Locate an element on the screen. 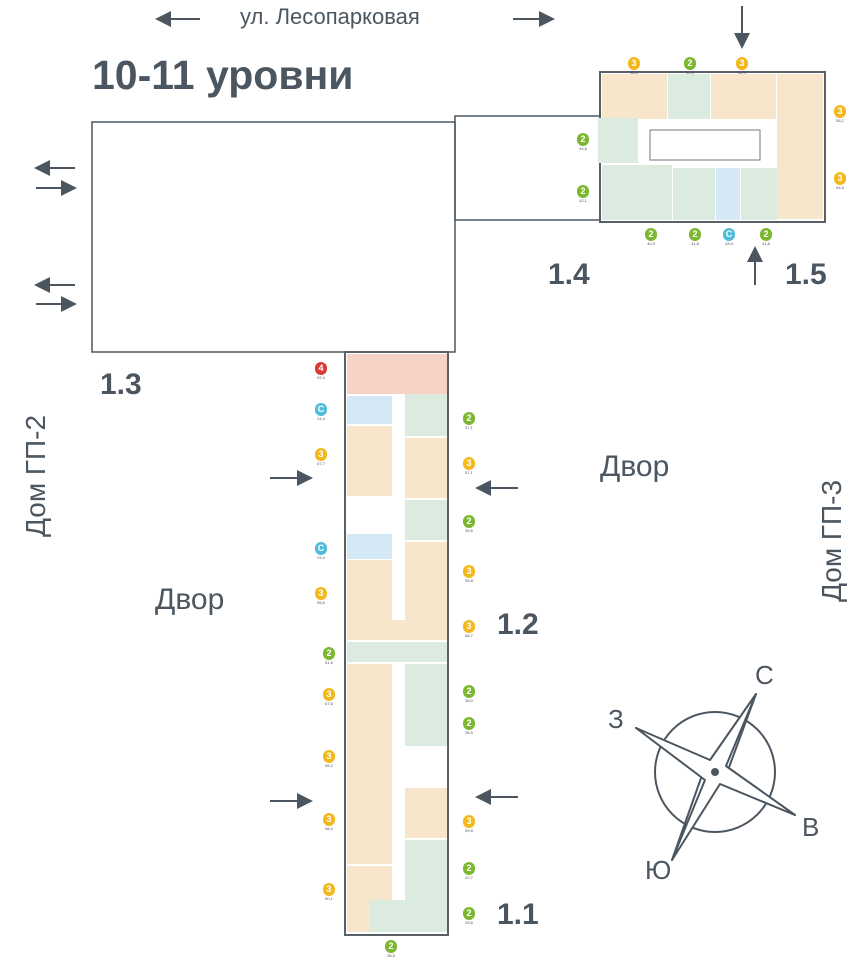  apartment-area: 40,9 is located at coordinates (651, 243).